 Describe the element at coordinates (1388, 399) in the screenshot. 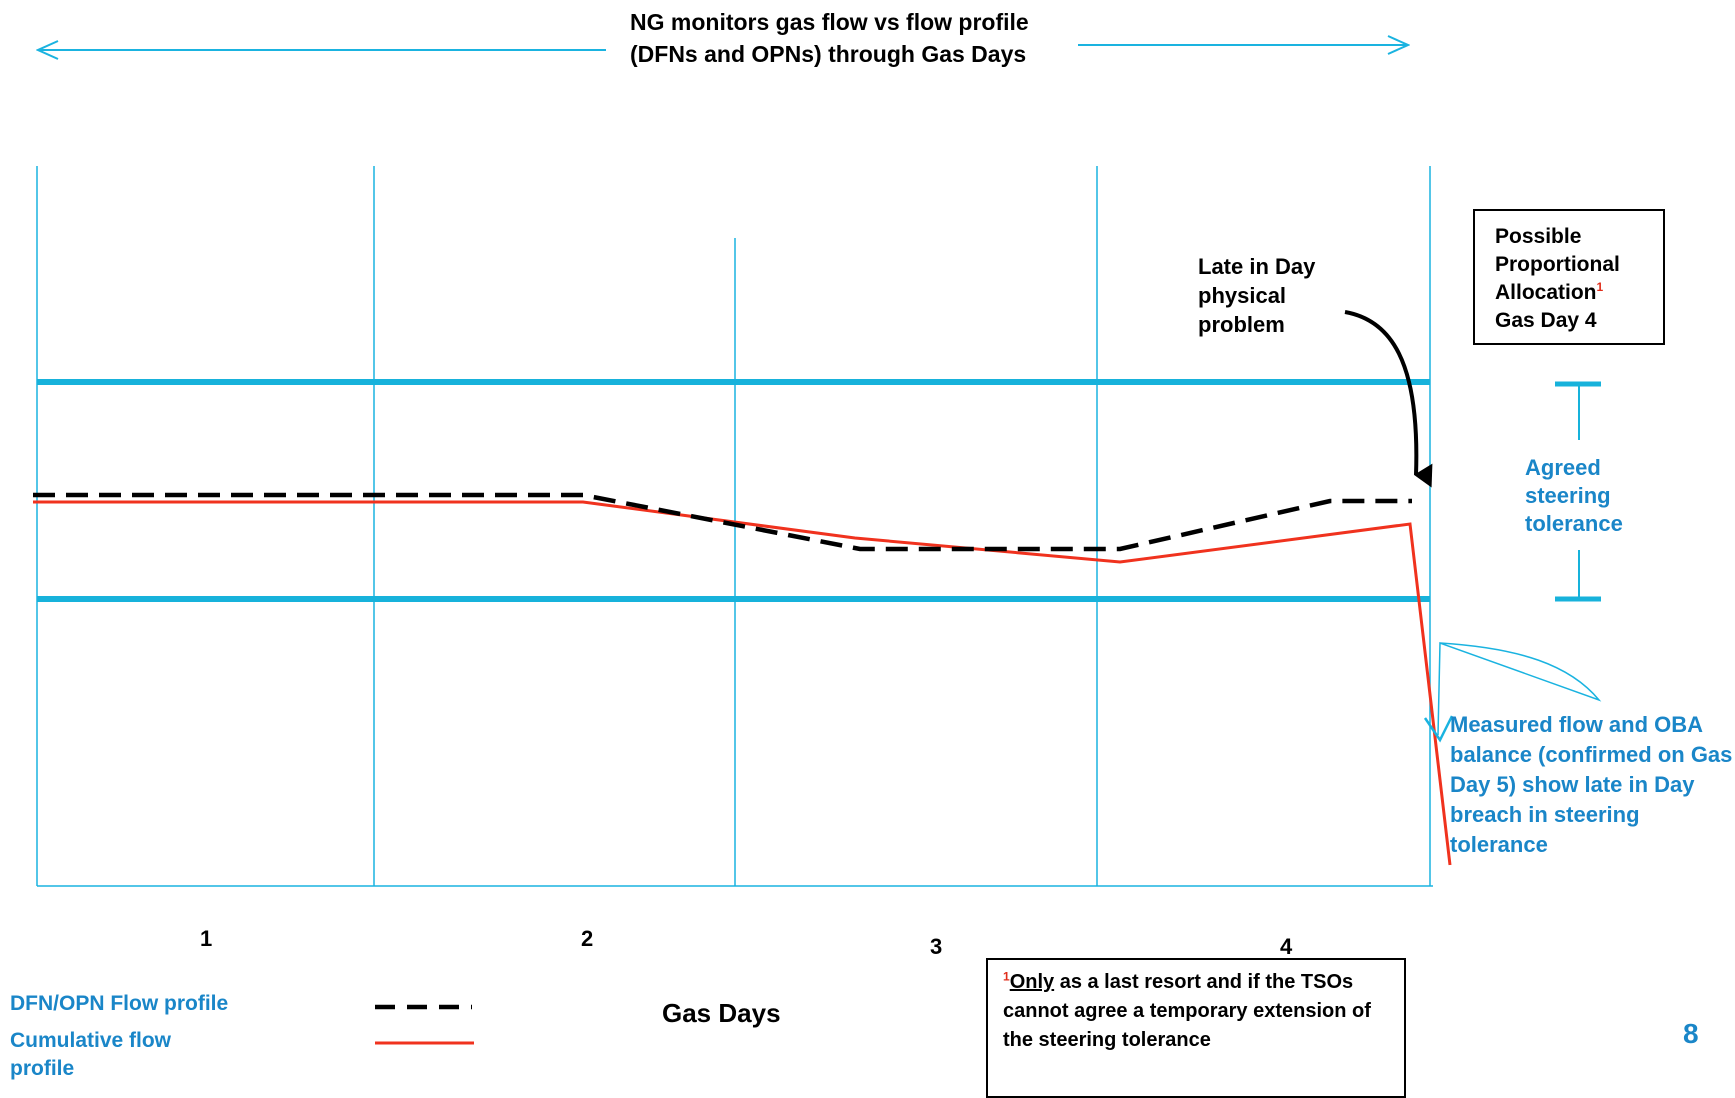

I see `late-problem-arrow` at that location.